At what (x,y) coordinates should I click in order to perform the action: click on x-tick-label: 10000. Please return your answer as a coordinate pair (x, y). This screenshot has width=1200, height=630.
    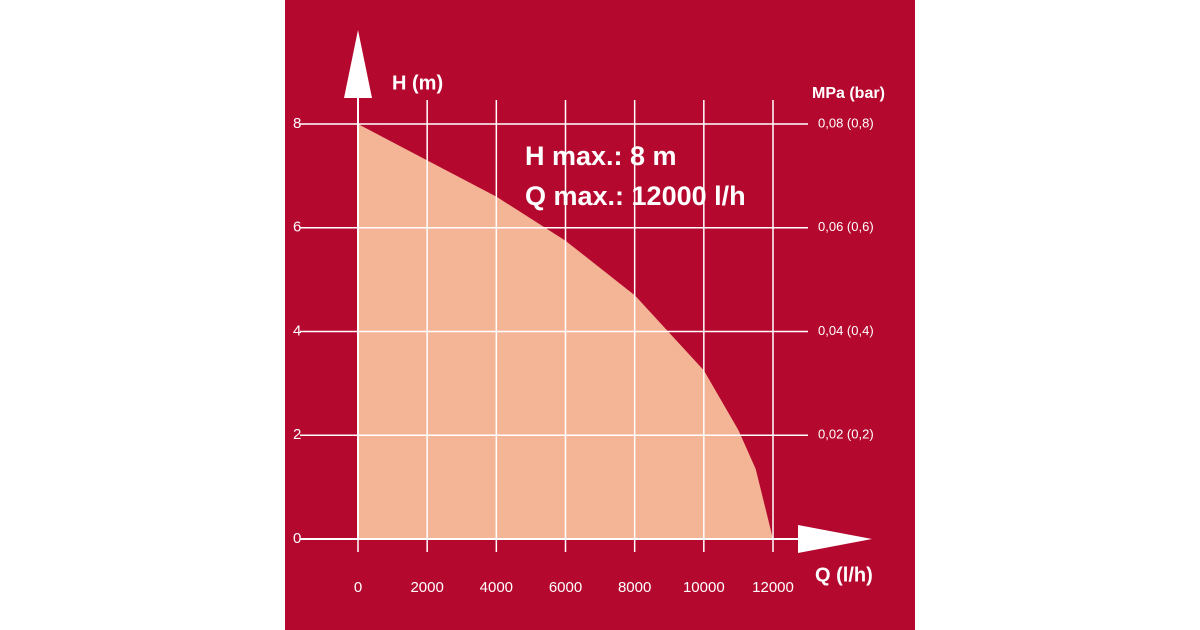
    Looking at the image, I should click on (704, 587).